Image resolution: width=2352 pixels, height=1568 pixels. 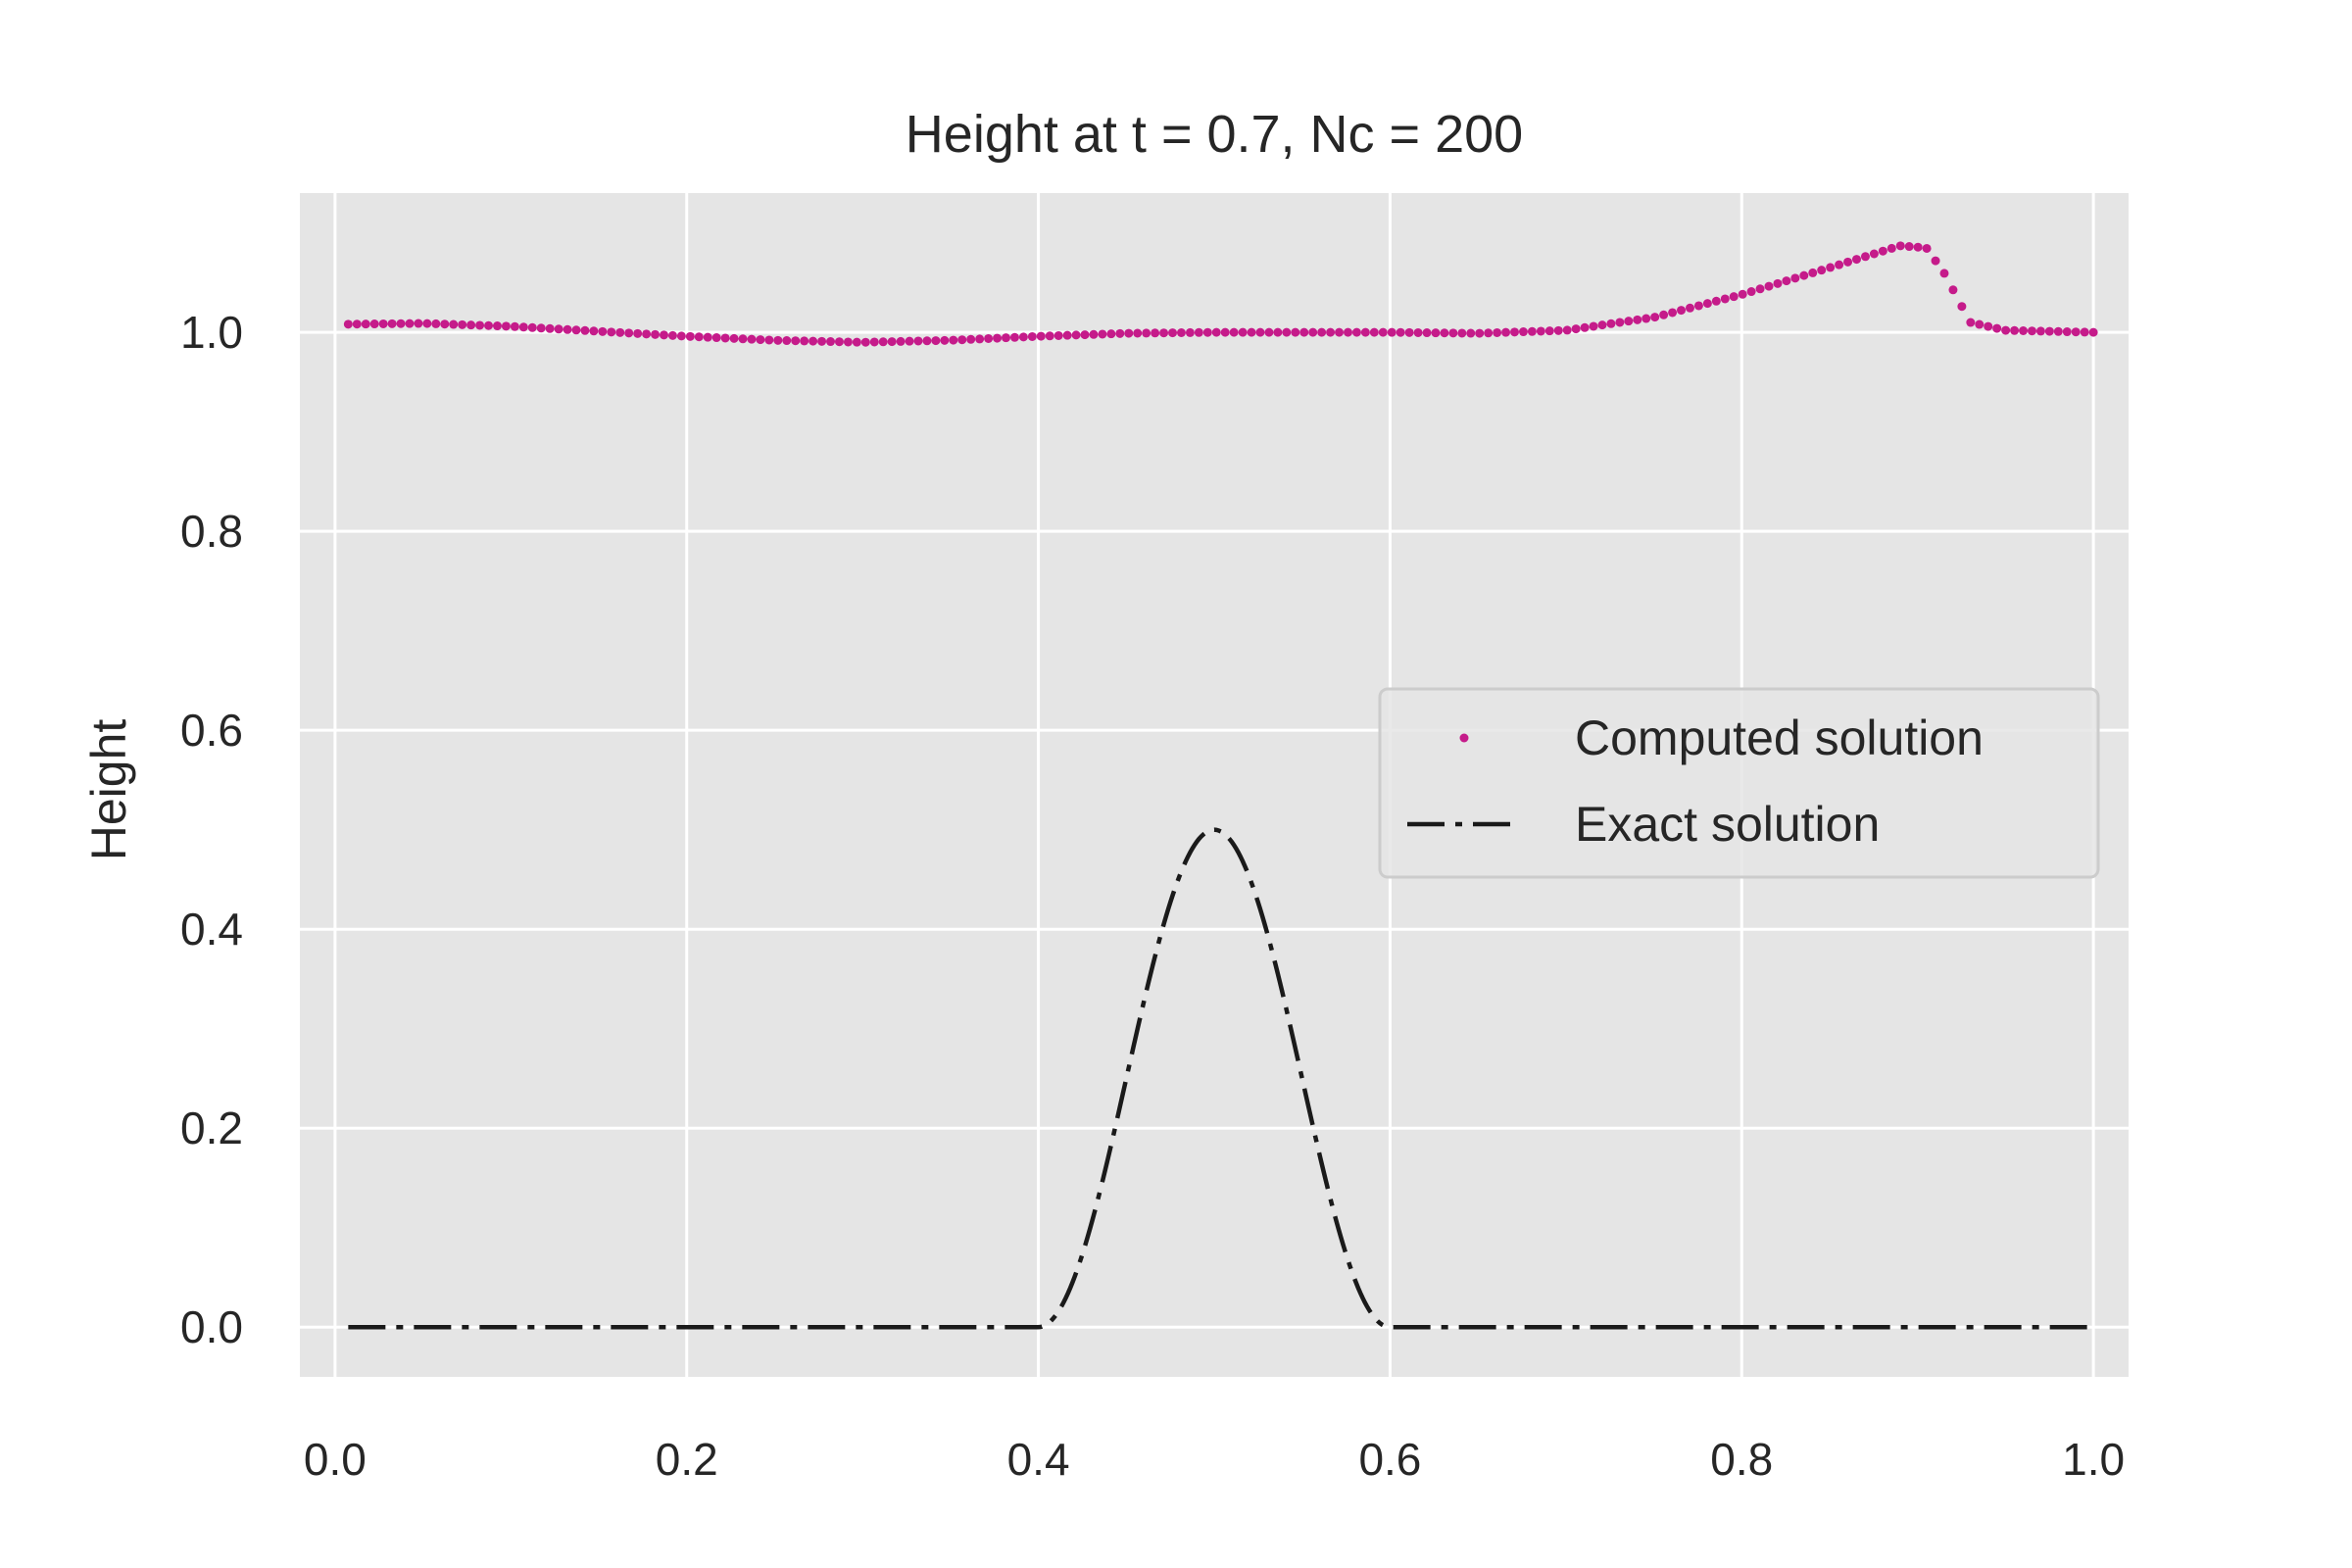 I want to click on x-tick-label-4: 0.8, so click(x=1741, y=1459).